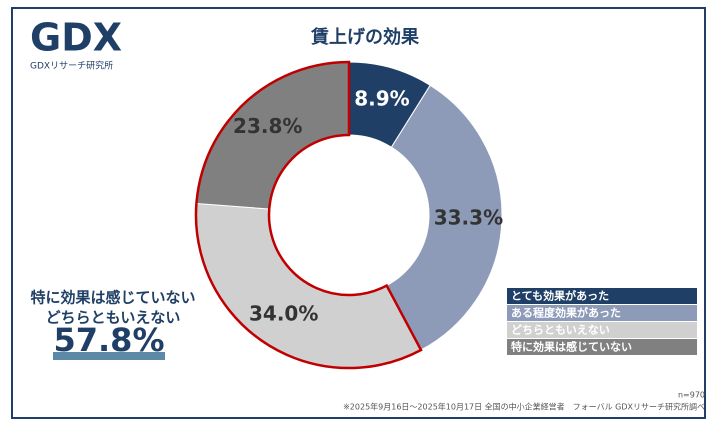  Describe the element at coordinates (112, 298) in the screenshot. I see `annotation-line: 特に効果は感じていない` at that location.